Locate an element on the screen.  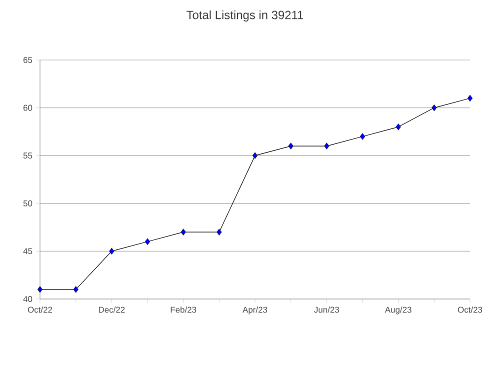
y-tick-label: 50 is located at coordinates (27, 203).